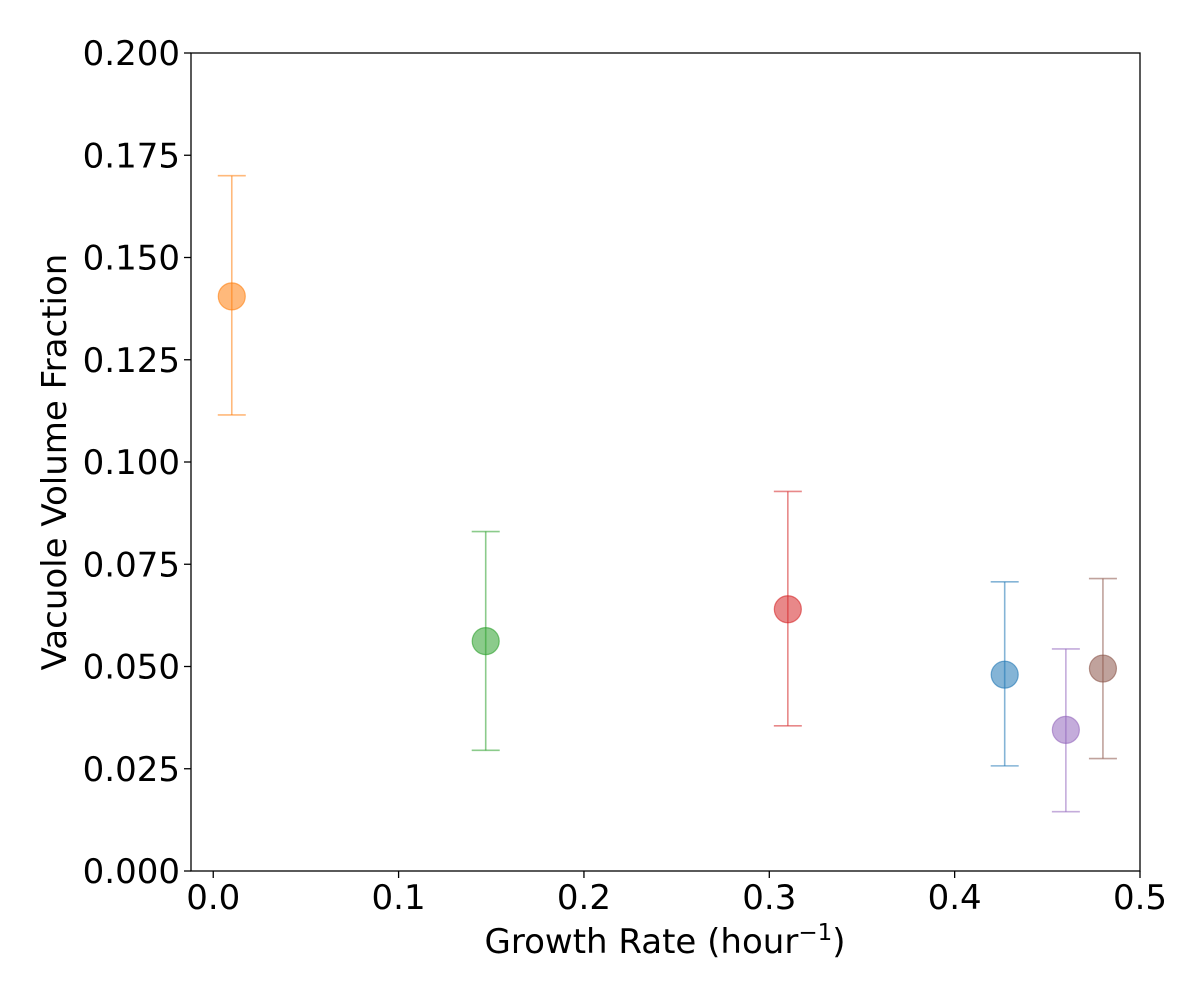 The height and width of the screenshot is (1000, 1200). I want to click on y-tick-label: 0.150, so click(131, 259).